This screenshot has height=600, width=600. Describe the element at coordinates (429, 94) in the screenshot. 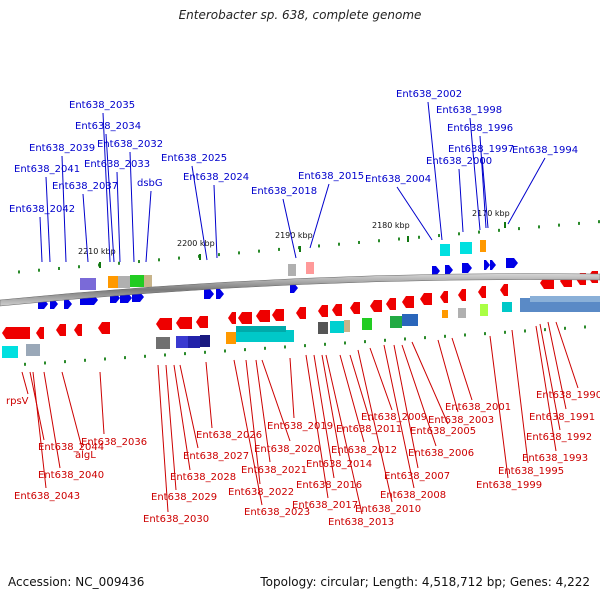

I see `gene-label-forward: Ent638_2002` at that location.